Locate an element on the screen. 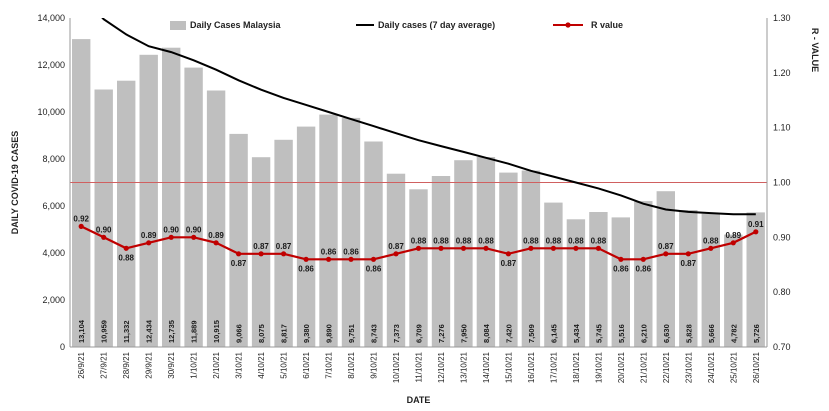 This screenshot has width=829, height=411. bar-value-label: 7,420 is located at coordinates (508, 333).